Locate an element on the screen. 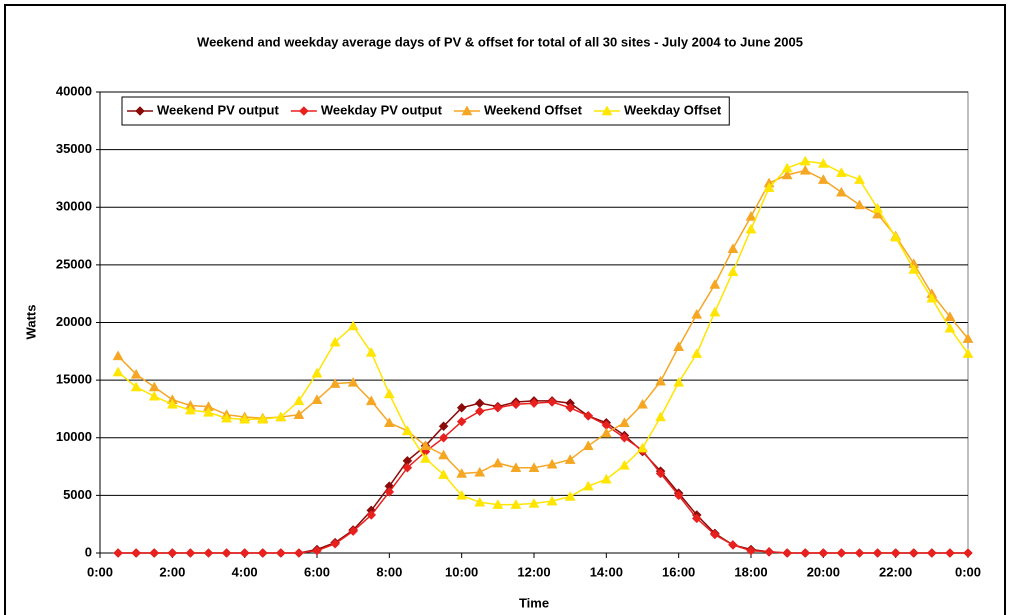  legend-box is located at coordinates (425, 111).